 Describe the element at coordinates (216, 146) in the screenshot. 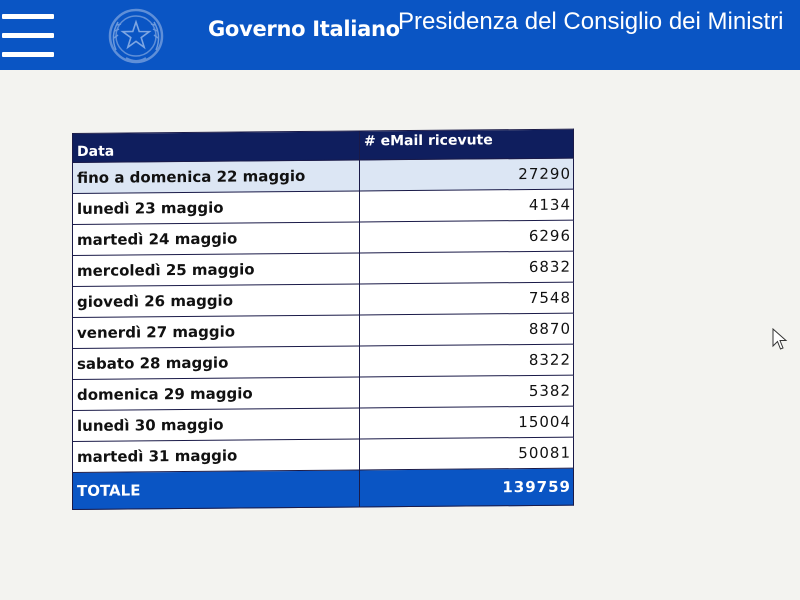

I see `column-header-date: Data` at that location.